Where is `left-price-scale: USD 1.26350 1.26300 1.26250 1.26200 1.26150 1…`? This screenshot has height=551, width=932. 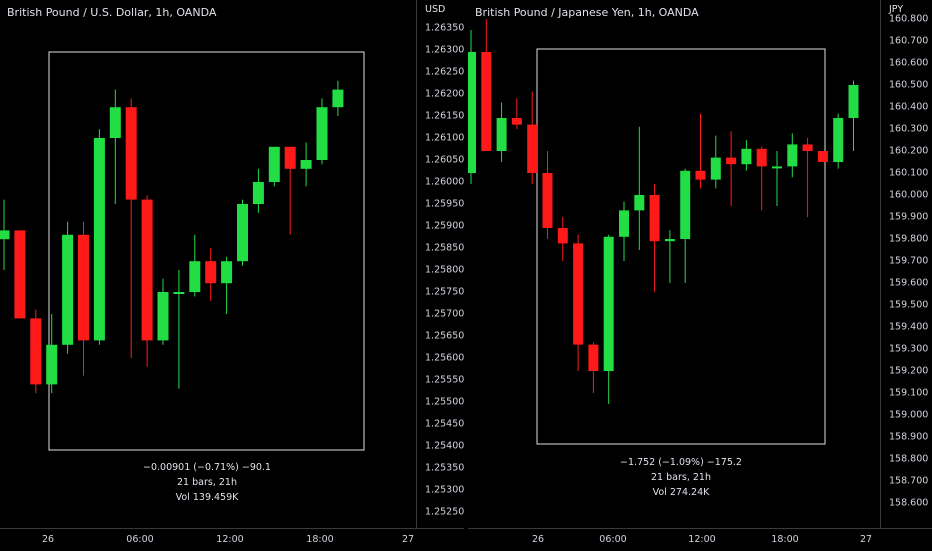 left-price-scale: USD 1.26350 1.26300 1.26250 1.26200 1.26150 1… is located at coordinates (440, 264).